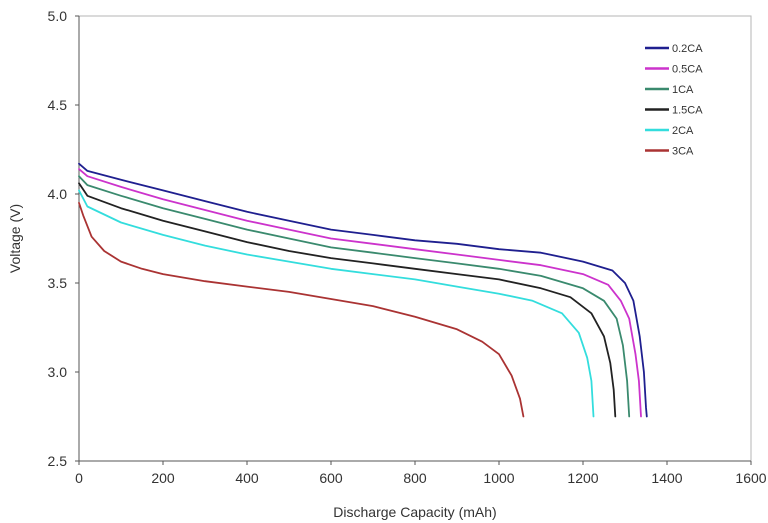 The width and height of the screenshot is (768, 523). Describe the element at coordinates (58, 372) in the screenshot. I see `y-tick-label: 3.0` at that location.